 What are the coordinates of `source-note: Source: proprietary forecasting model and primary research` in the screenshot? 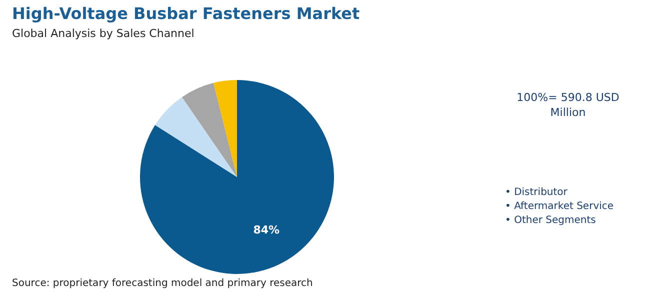 It's located at (162, 283).